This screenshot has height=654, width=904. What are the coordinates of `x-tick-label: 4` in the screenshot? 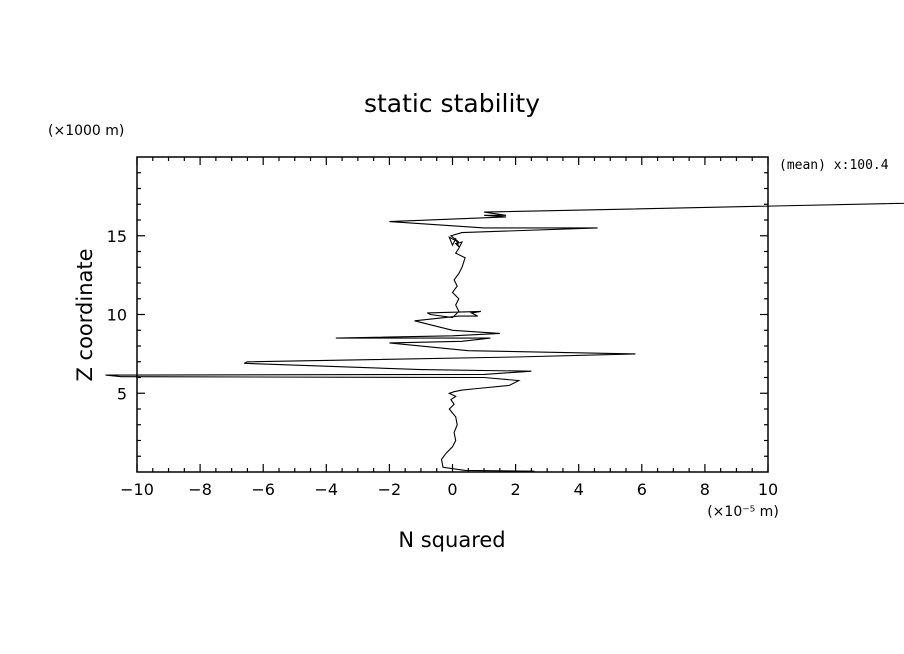 It's located at (579, 489).